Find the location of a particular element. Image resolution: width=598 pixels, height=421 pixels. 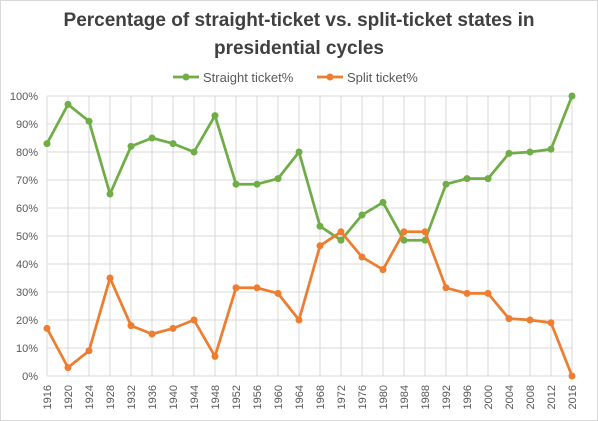

legend-label: Straight ticket% is located at coordinates (248, 77).